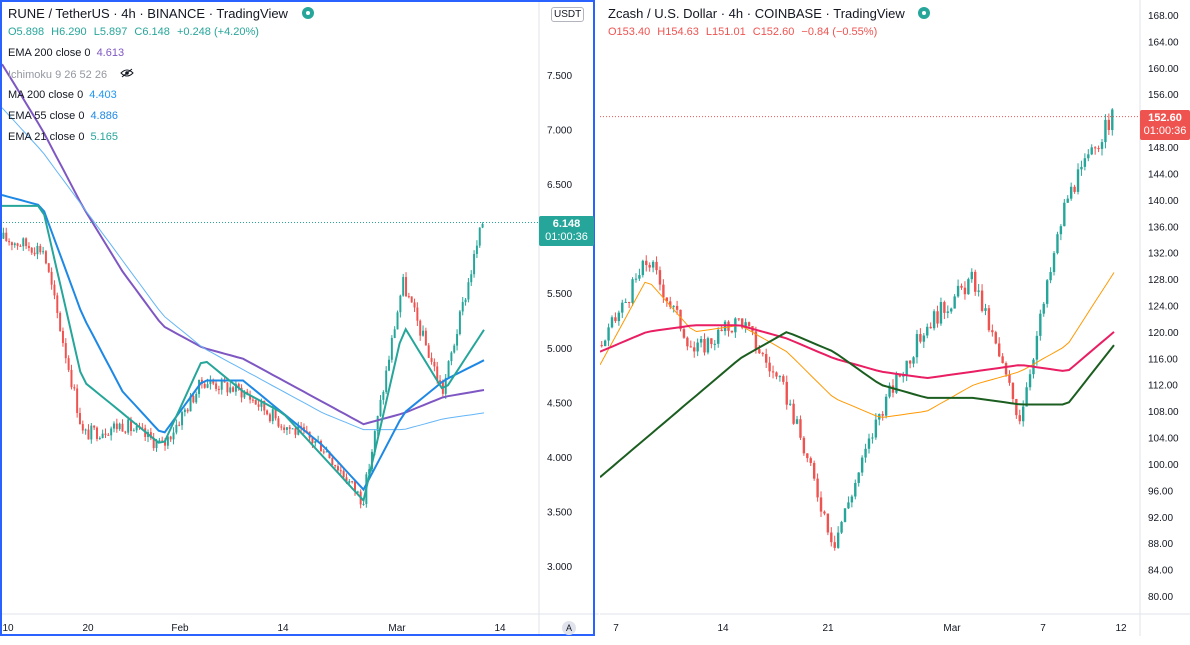 The width and height of the screenshot is (1190, 645). I want to click on currency-button: USDT, so click(568, 14).